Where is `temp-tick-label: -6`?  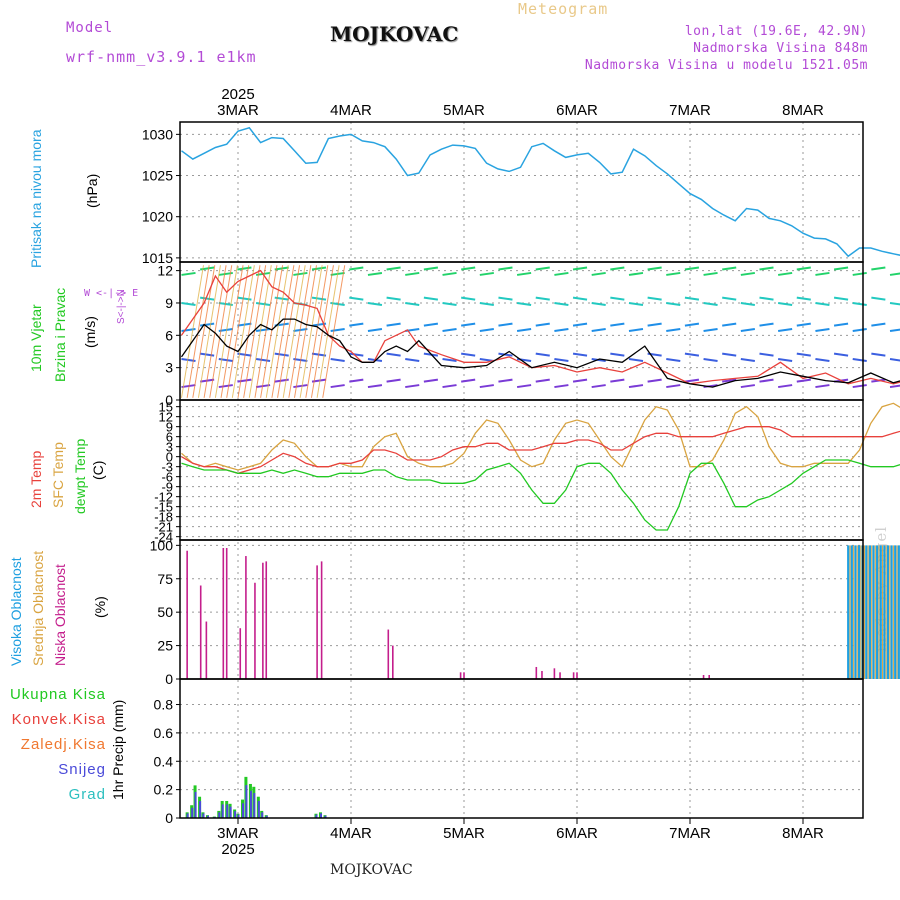
temp-tick-label: -6 is located at coordinates (167, 477).